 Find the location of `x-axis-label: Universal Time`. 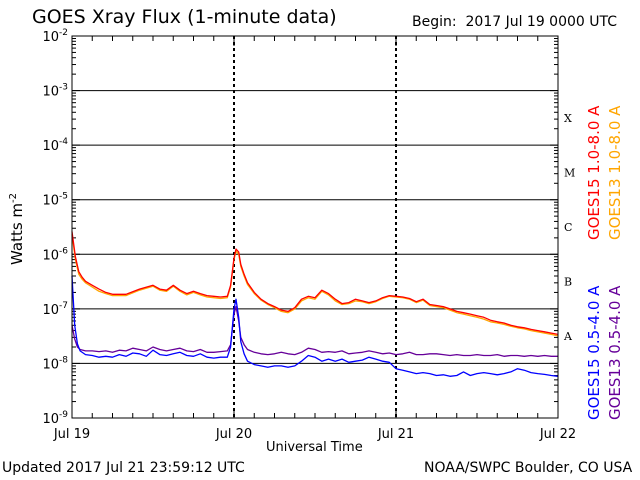

x-axis-label: Universal Time is located at coordinates (314, 447).